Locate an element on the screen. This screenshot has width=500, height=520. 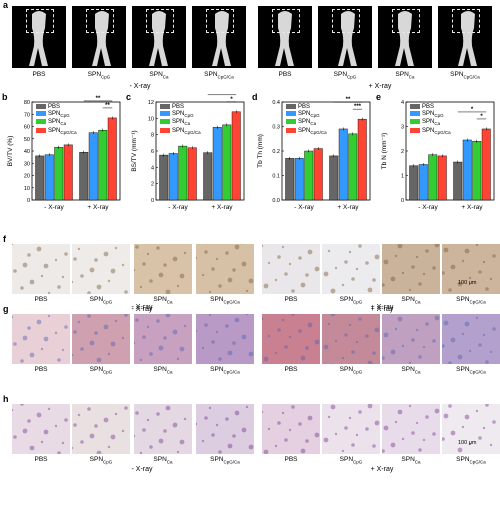
panel-a-letter: a is located at coordinates (6, 5).